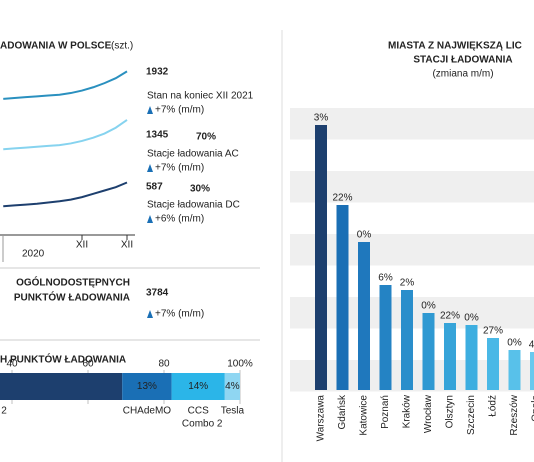  What do you see at coordinates (33, 254) in the screenshot?
I see `period-label: 2020` at bounding box center [33, 254].